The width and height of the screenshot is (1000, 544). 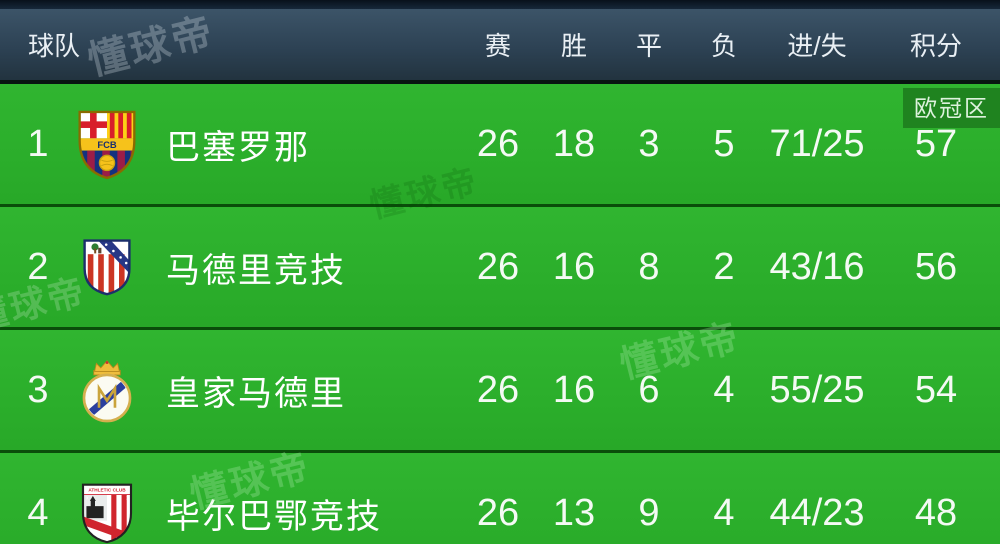 I want to click on rank-number: 4, so click(x=38, y=512).